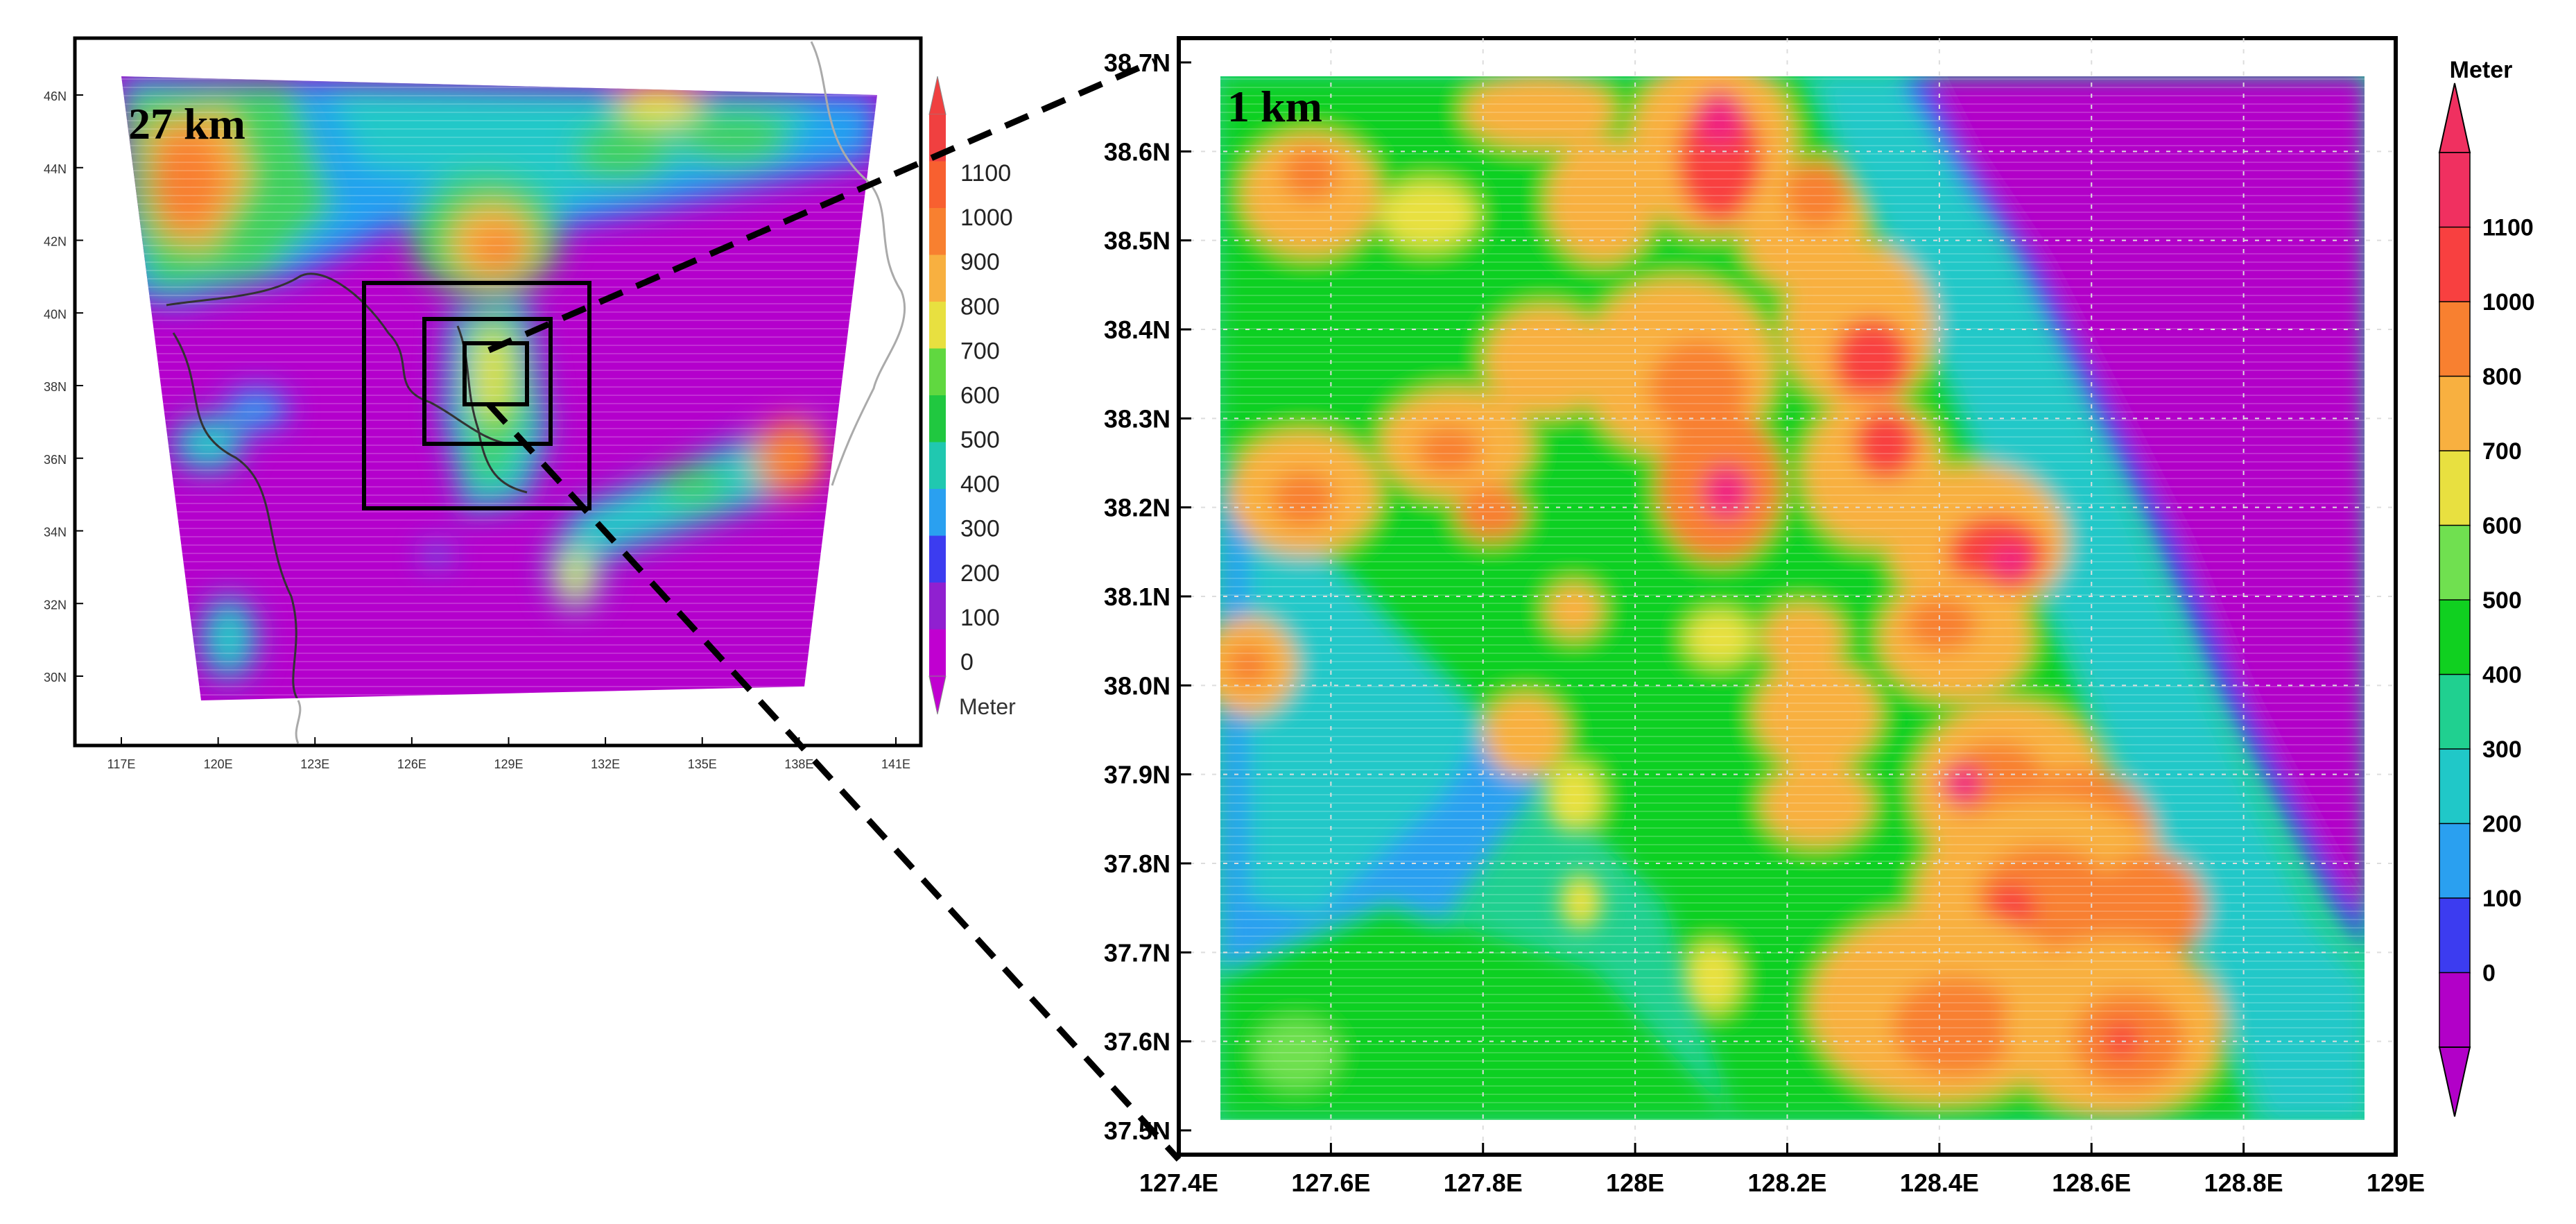 The image size is (2576, 1224). Describe the element at coordinates (967, 662) in the screenshot. I see `left-colorbar-label: 0` at that location.